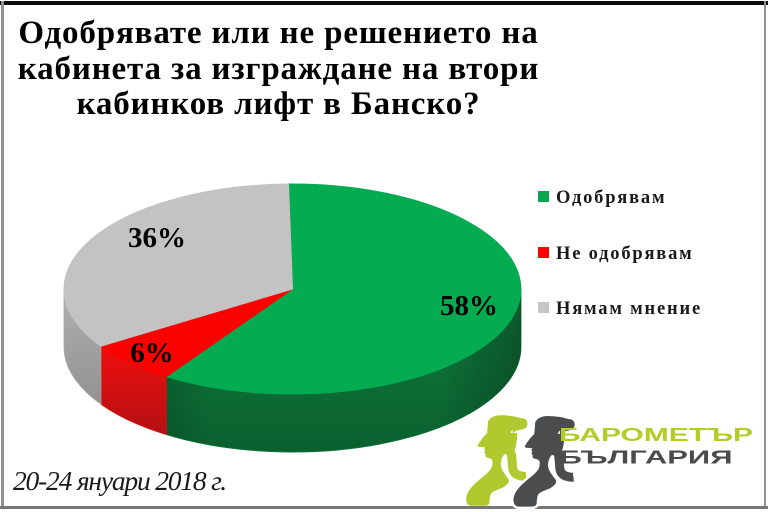  I want to click on svg-text: БАРОМЕТЪР, so click(656, 435).